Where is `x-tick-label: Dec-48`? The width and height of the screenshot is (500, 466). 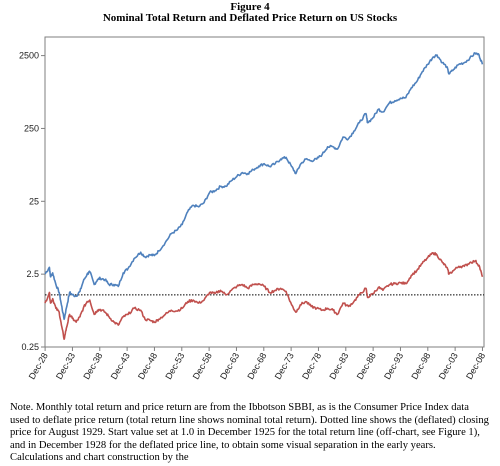
x-tick-label: Dec-48 is located at coordinates (147, 366).